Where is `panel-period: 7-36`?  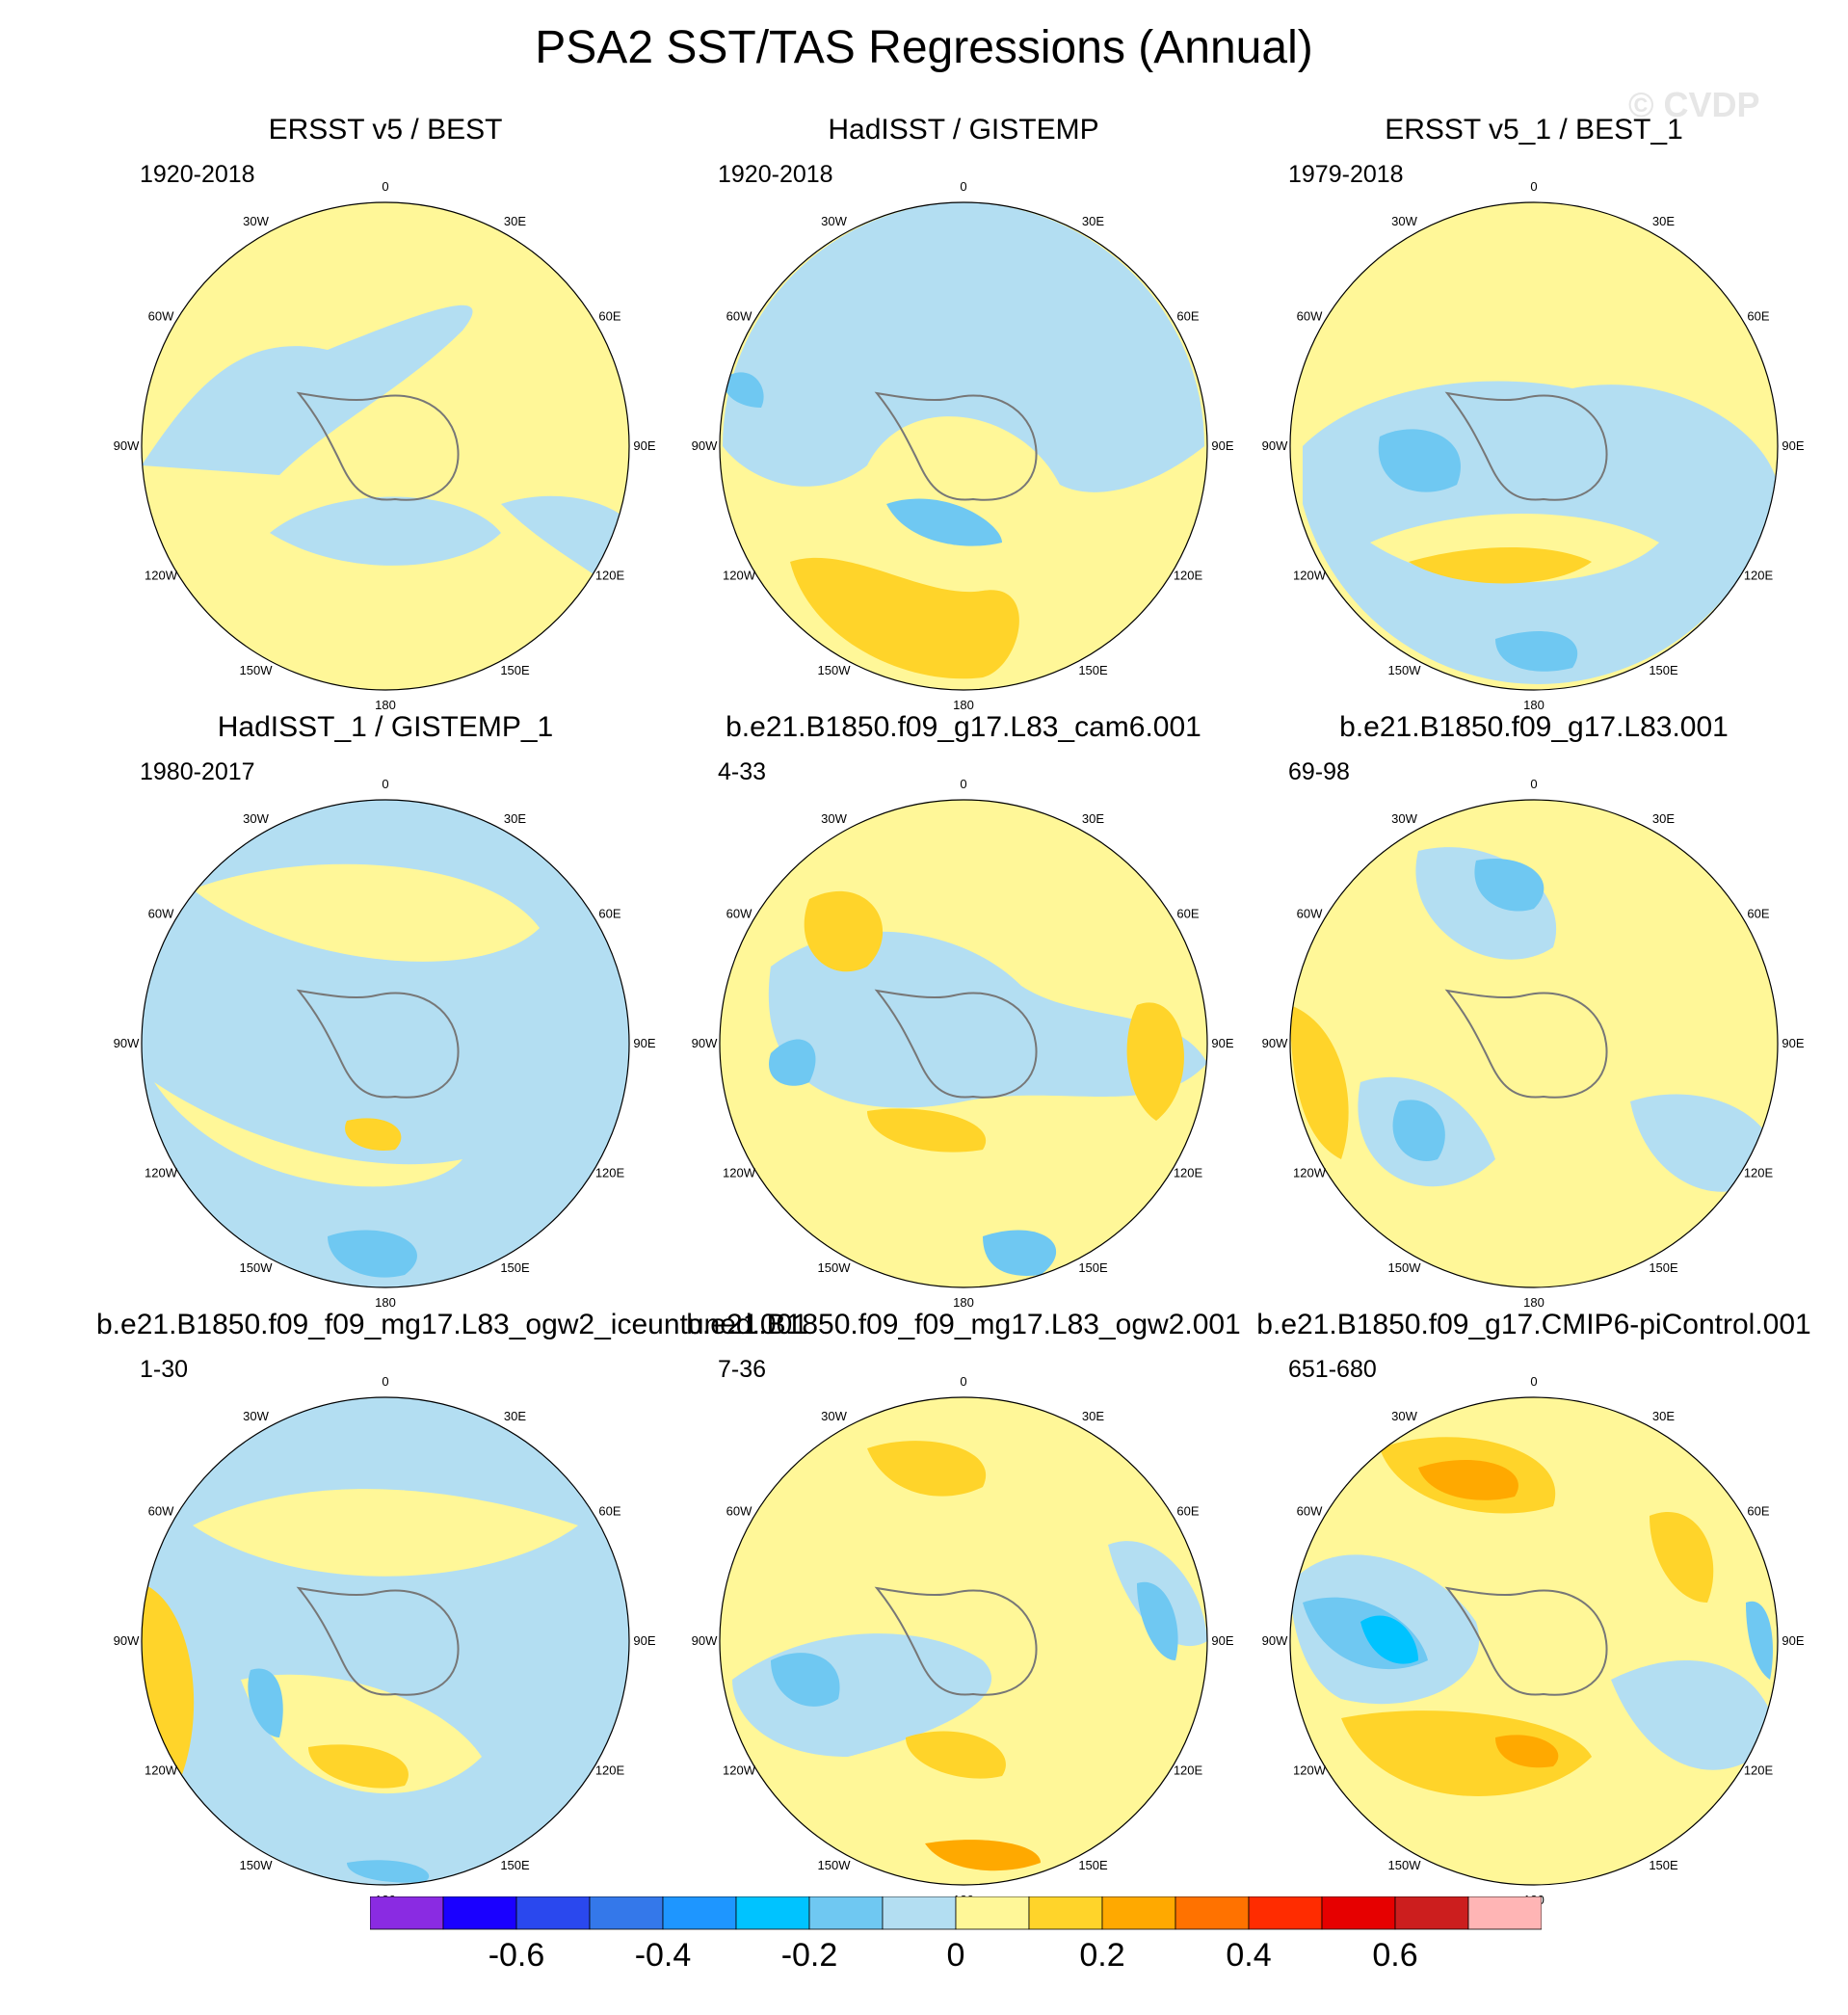 panel-period: 7-36 is located at coordinates (742, 1369).